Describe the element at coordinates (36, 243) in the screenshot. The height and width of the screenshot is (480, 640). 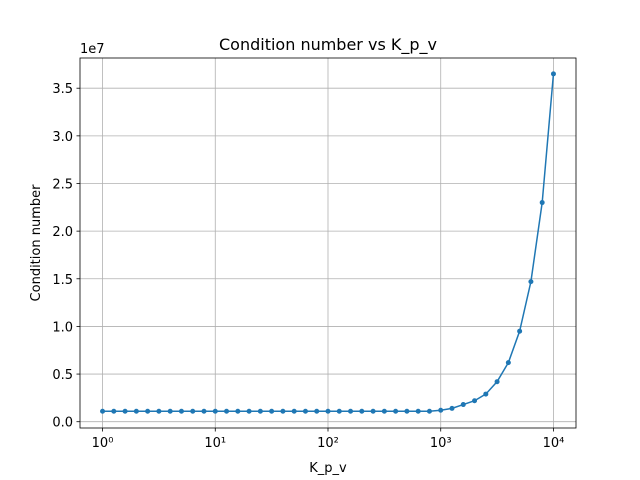
I see `y-axis-label: Condition number` at that location.